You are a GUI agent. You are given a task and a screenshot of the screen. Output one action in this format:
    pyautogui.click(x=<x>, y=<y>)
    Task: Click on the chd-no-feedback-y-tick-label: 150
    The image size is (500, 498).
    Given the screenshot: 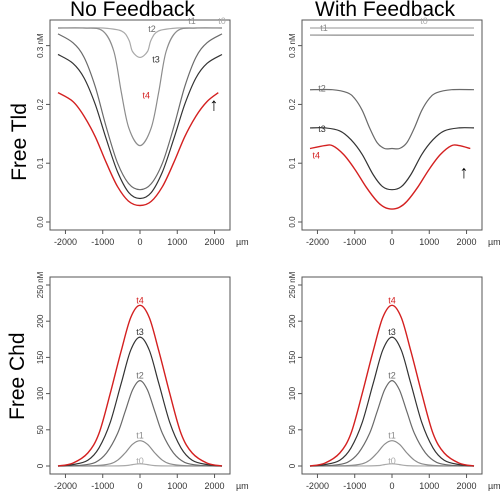 What is the action you would take?
    pyautogui.click(x=40, y=357)
    